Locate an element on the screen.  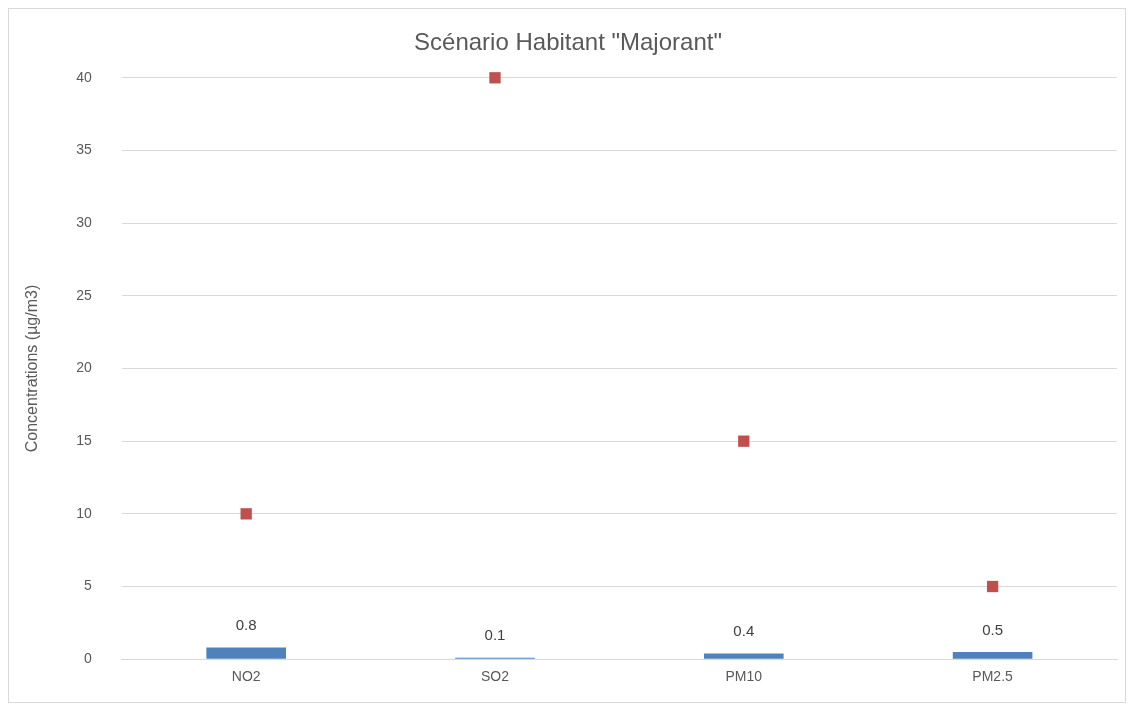
y-tick-label: 35 is located at coordinates (84, 149).